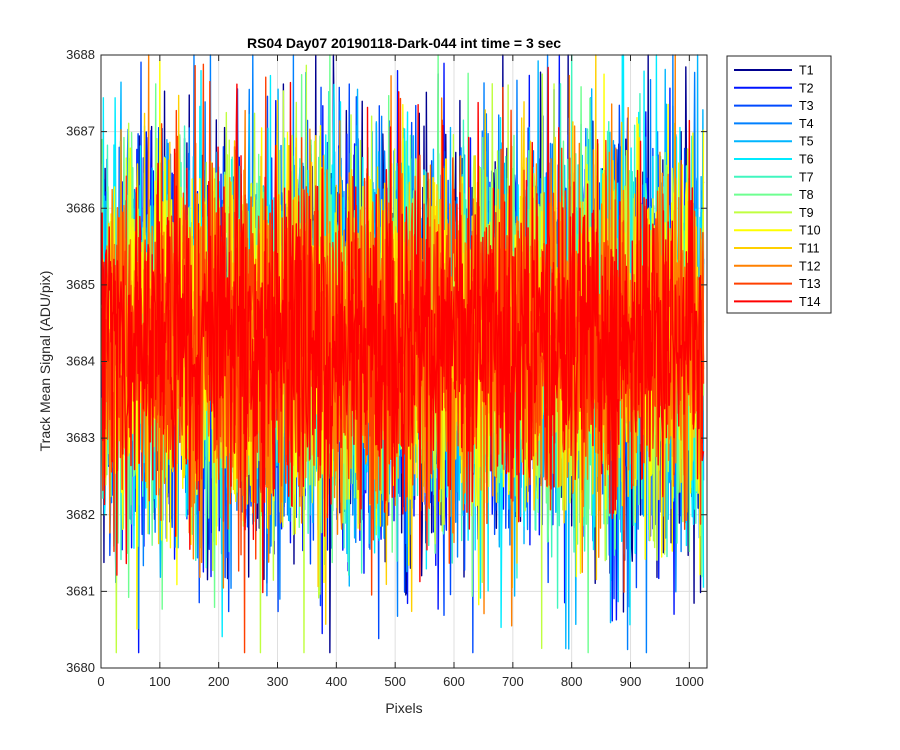 The width and height of the screenshot is (900, 750). Describe the element at coordinates (160, 681) in the screenshot. I see `x-tick-label: 100` at that location.